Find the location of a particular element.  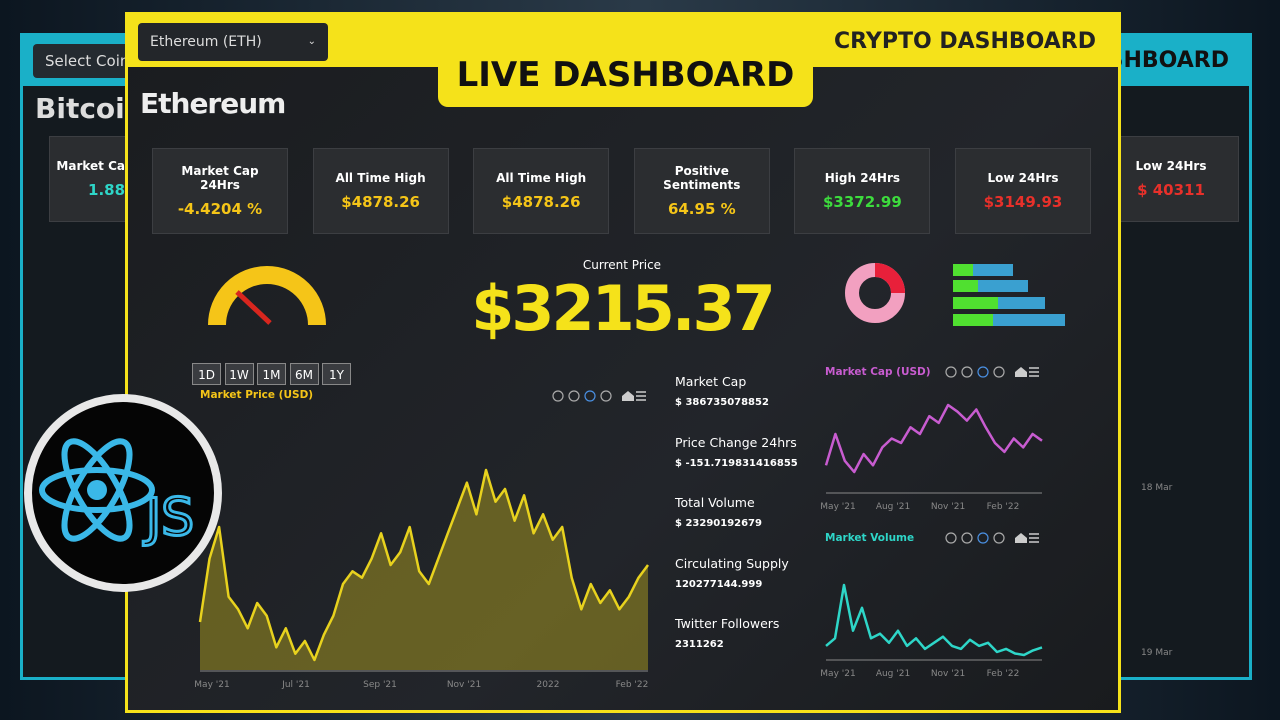

card-label: Positive Sentiments is located at coordinates (702, 178).